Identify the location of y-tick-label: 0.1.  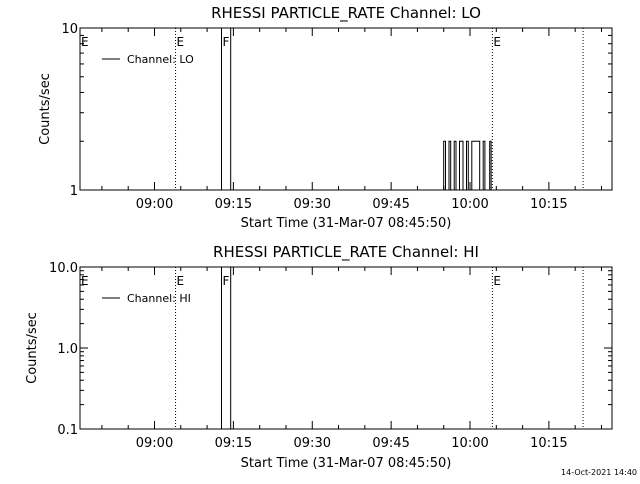
(67, 430).